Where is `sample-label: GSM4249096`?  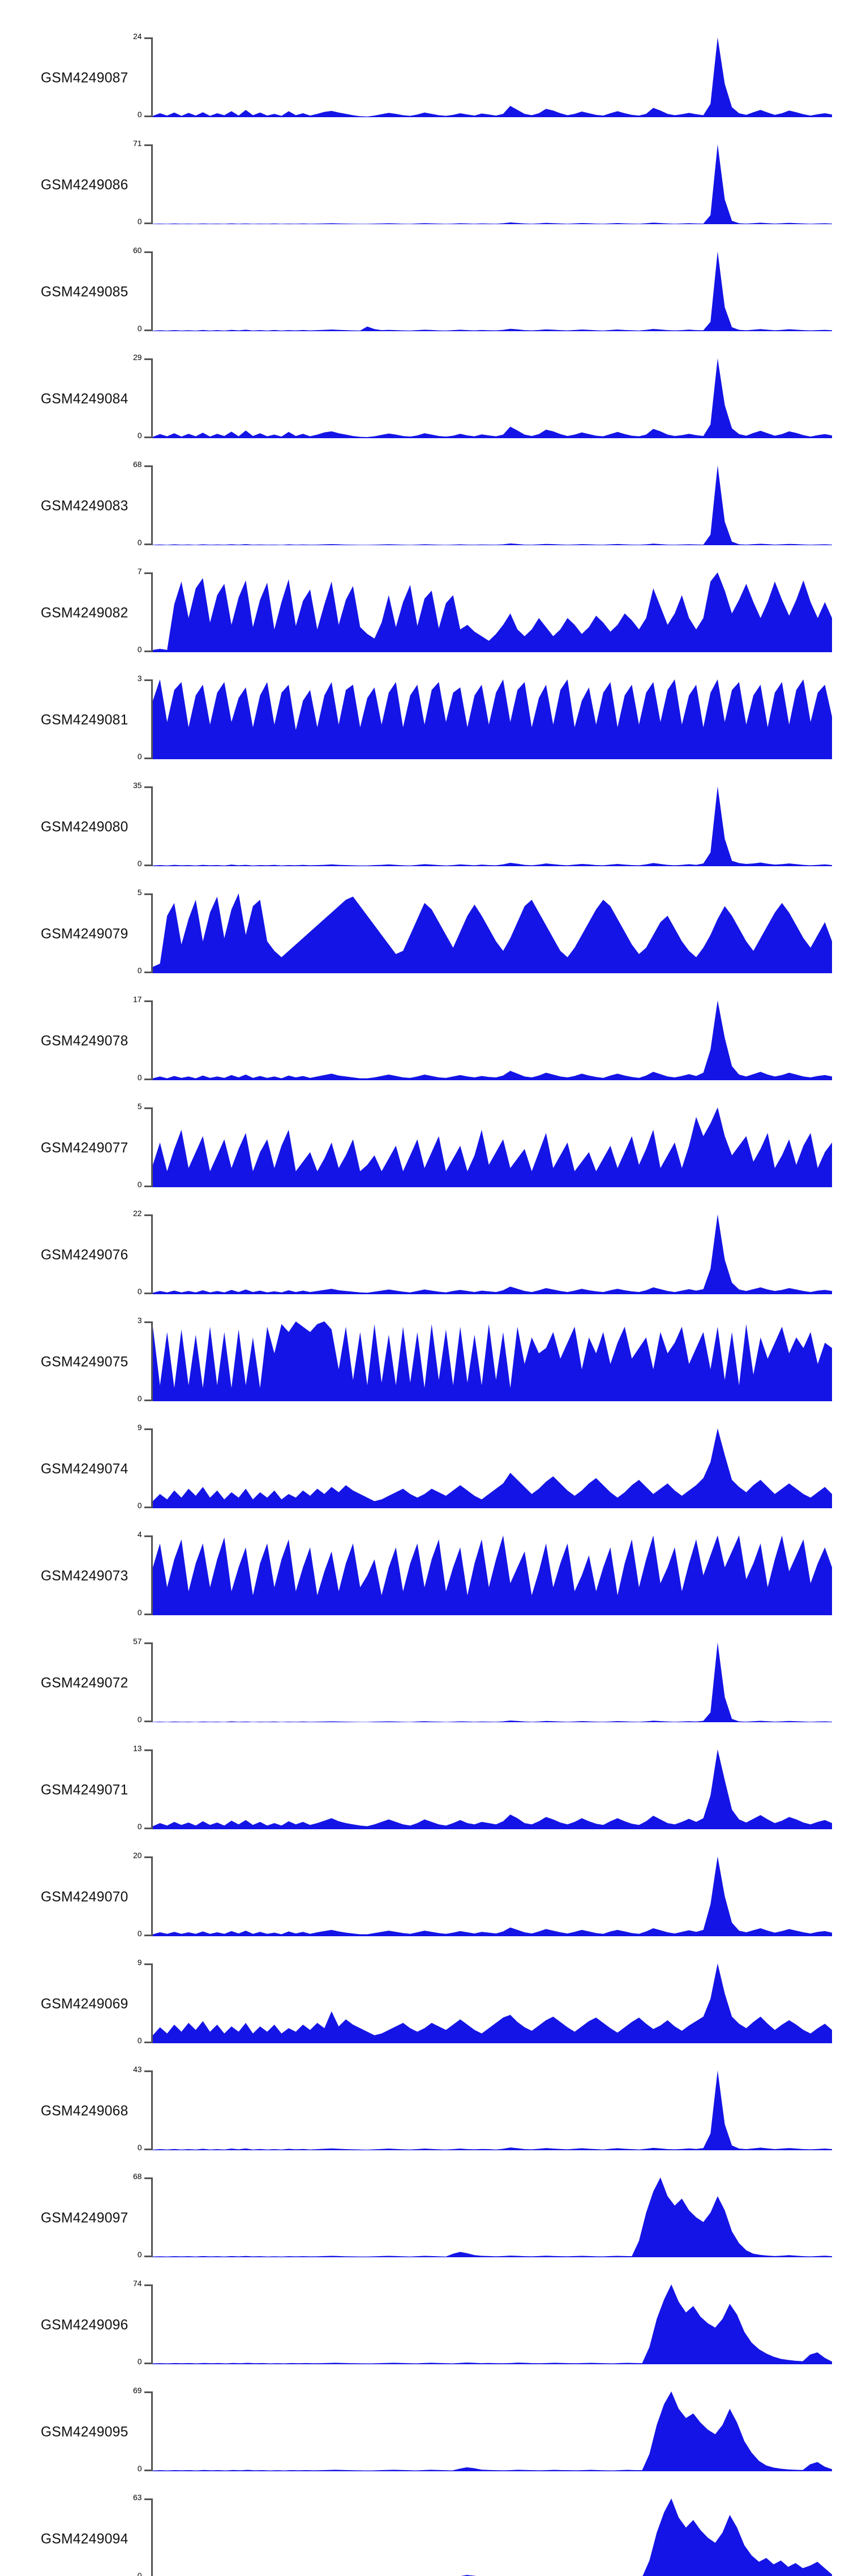
sample-label: GSM4249096 is located at coordinates (84, 2324).